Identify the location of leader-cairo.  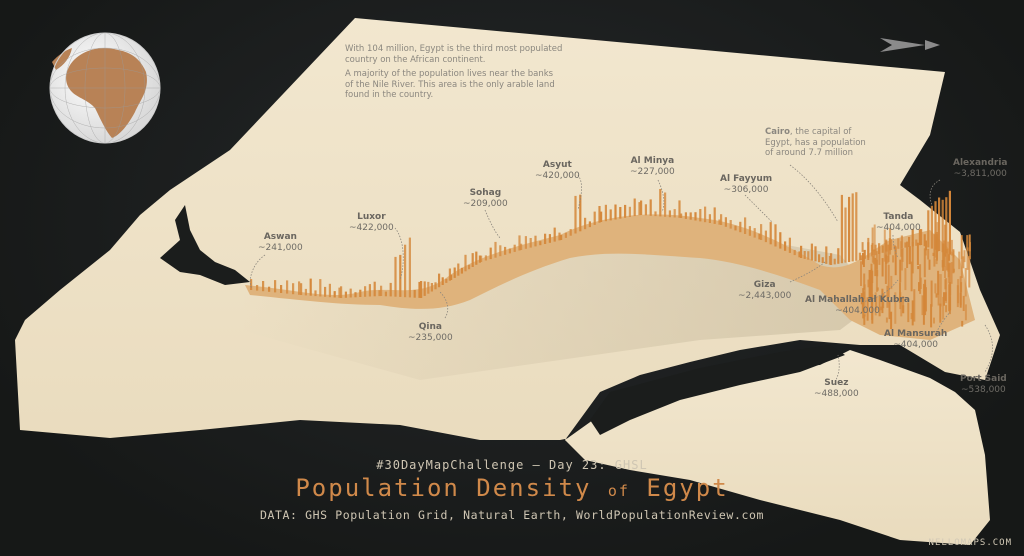
(814, 193).